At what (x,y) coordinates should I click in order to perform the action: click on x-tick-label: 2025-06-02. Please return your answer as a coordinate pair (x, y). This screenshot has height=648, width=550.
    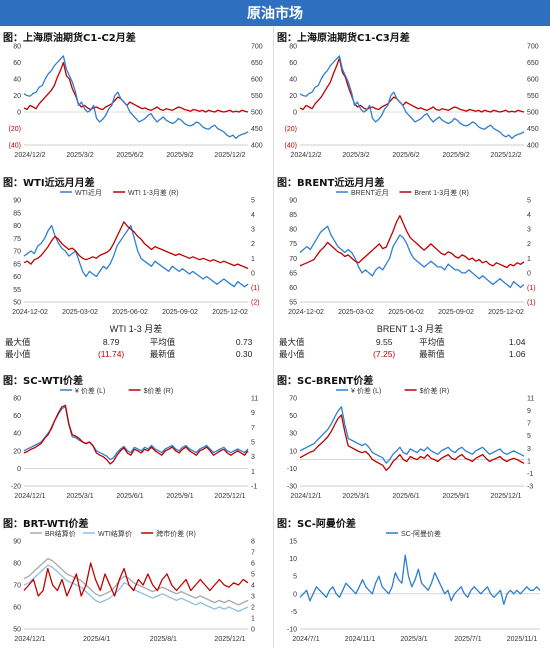
    Looking at the image, I should click on (406, 312).